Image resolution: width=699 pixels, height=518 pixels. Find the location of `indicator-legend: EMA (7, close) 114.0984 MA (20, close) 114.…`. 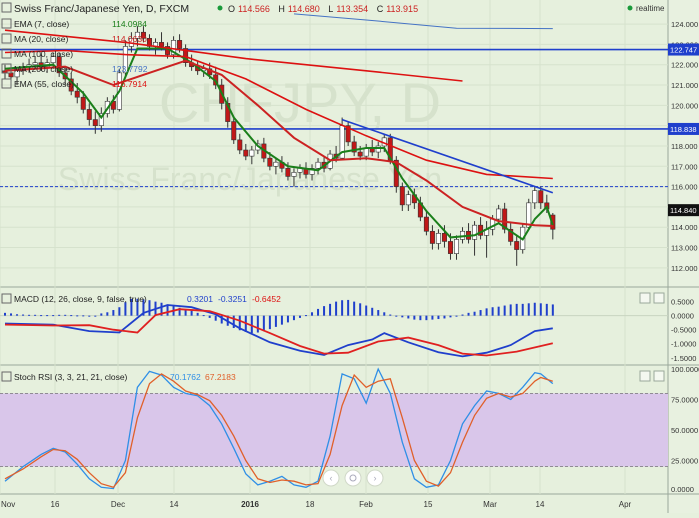

indicator-legend: EMA (7, close) 114.0984 MA (20, close) 114.… is located at coordinates (74, 53).